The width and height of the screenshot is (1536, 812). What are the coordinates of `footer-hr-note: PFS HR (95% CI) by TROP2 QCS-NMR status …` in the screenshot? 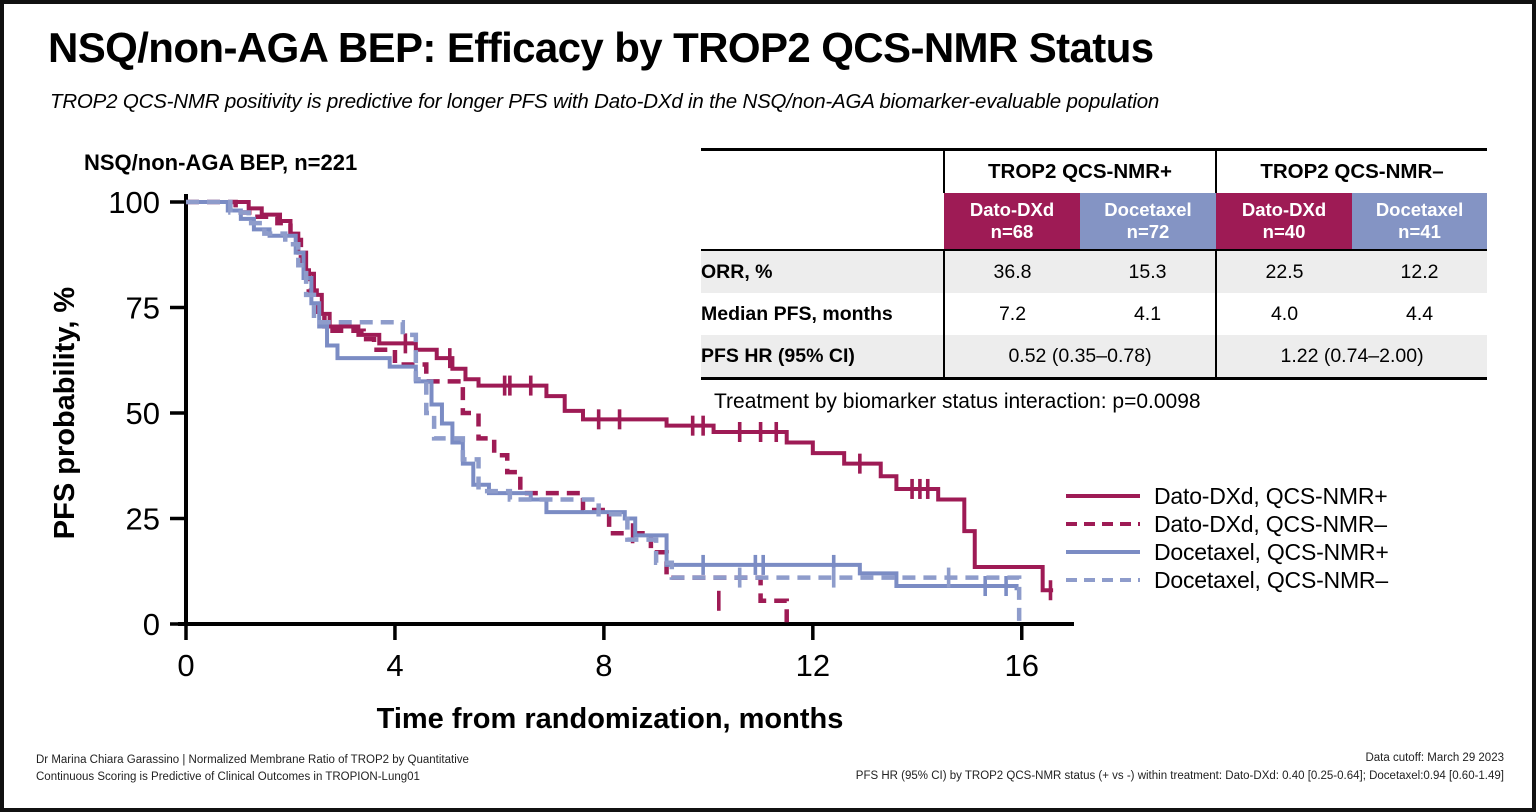 It's located at (1179, 776).